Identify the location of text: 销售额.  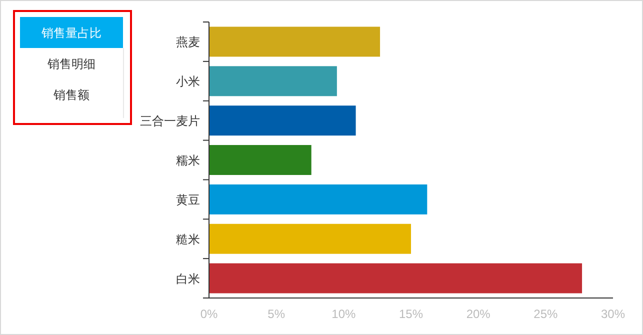
(71, 95).